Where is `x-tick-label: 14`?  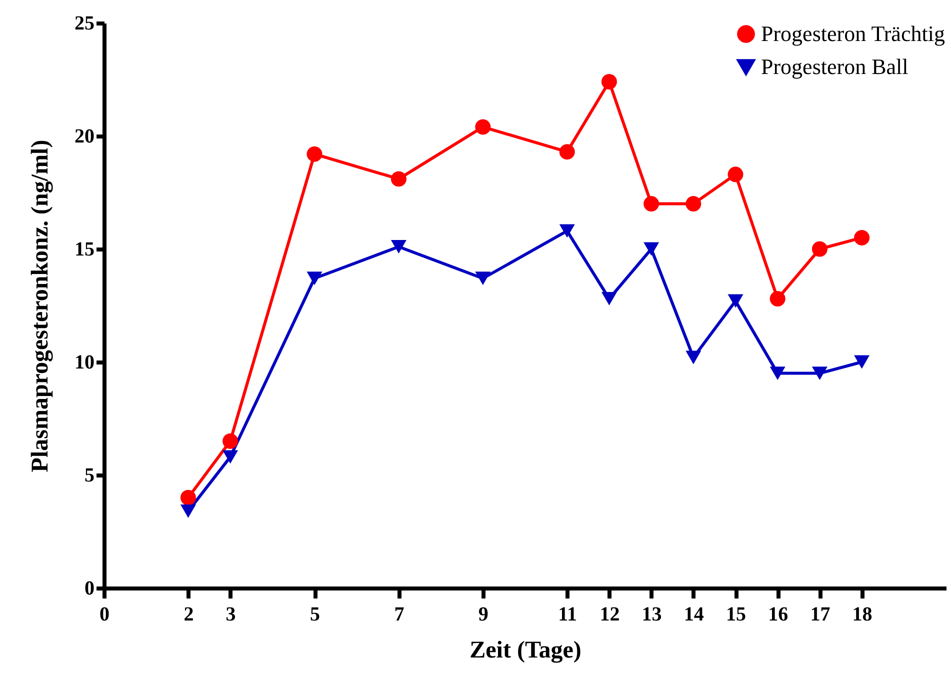 x-tick-label: 14 is located at coordinates (694, 615).